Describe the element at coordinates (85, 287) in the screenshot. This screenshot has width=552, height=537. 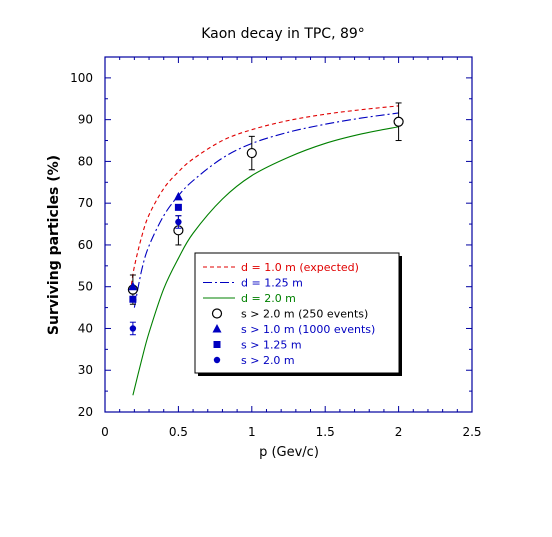
I see `y-tick-label: 50` at that location.